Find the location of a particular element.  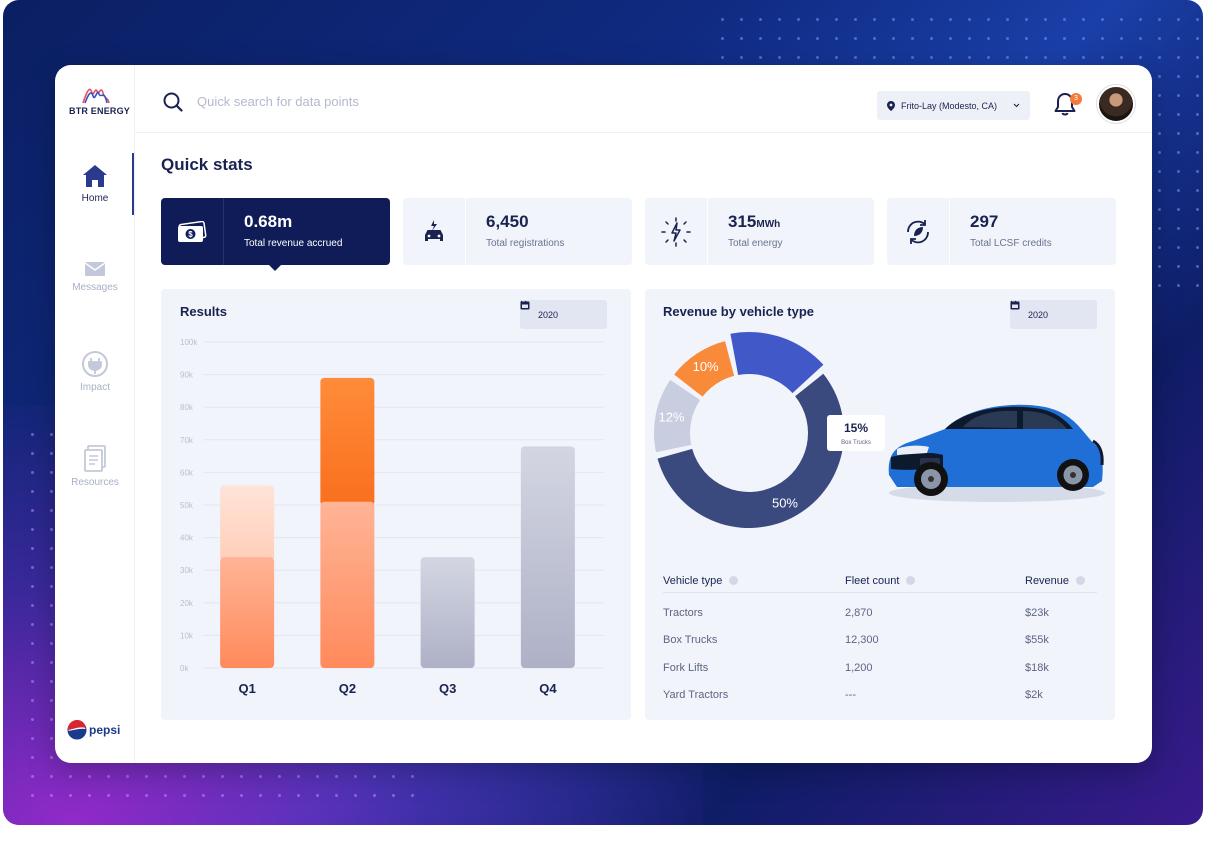

y-tick-label: 0k is located at coordinates (184, 668).